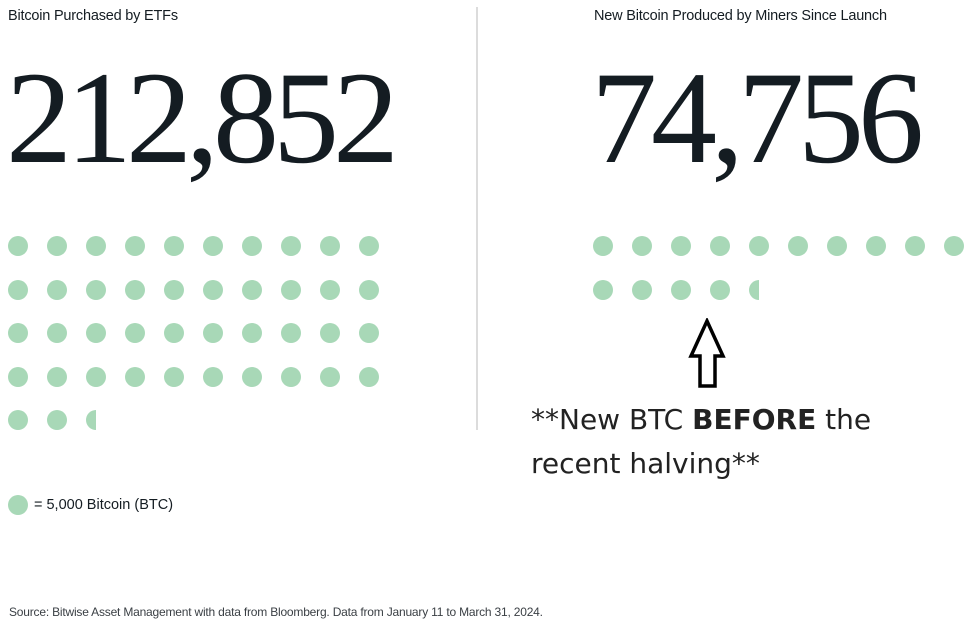 Image resolution: width=975 pixels, height=630 pixels. I want to click on panel-divider, so click(477, 218).